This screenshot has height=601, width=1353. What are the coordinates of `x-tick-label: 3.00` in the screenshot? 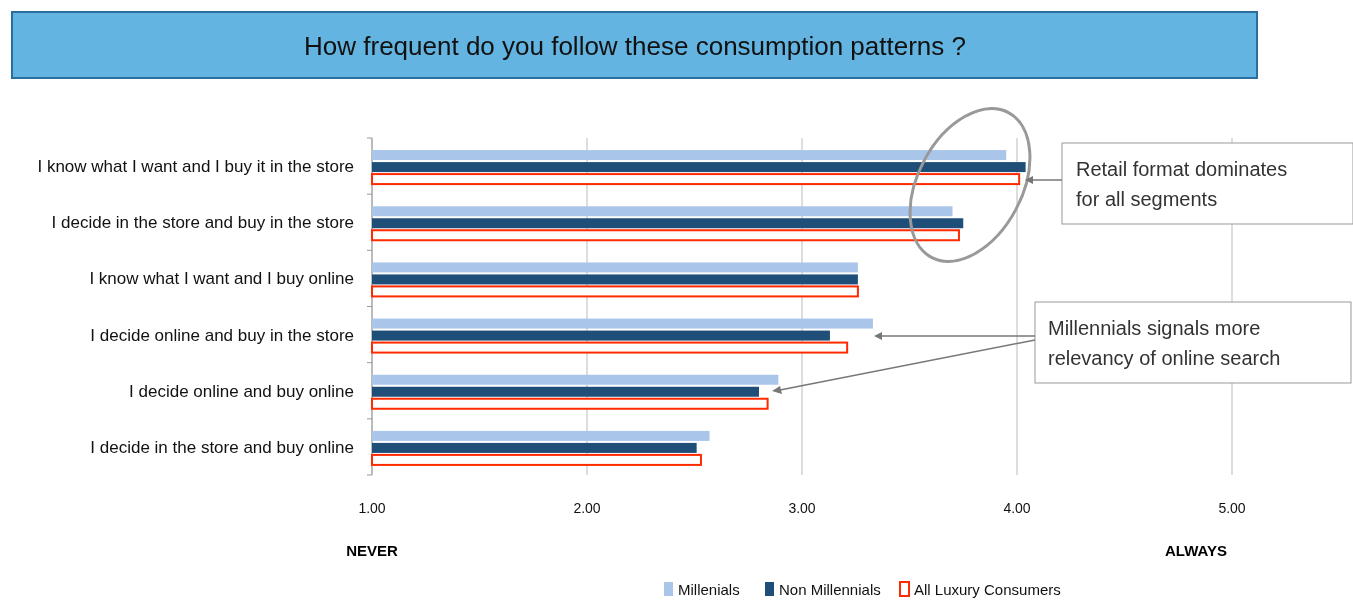 It's located at (802, 508).